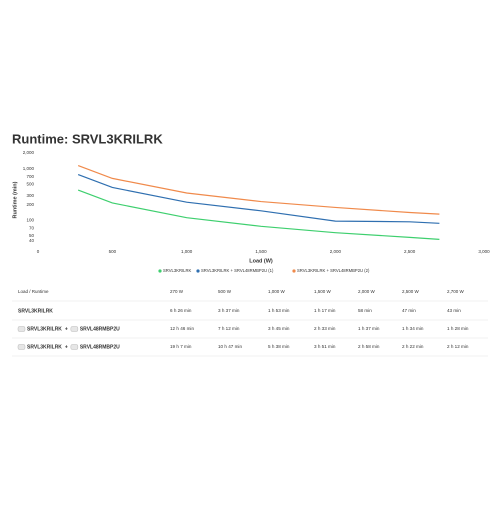 The image size is (500, 505). Describe the element at coordinates (365, 310) in the screenshot. I see `table-cell: 58 min` at that location.